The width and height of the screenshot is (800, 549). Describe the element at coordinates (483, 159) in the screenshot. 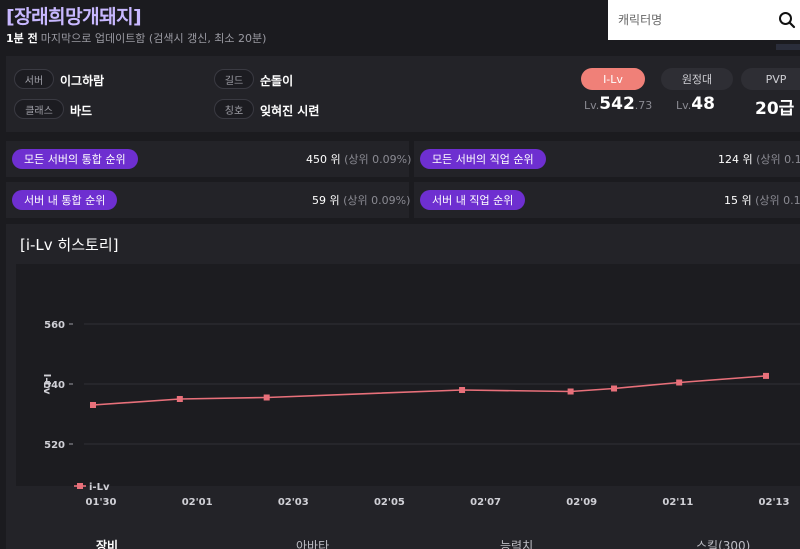

I see `rank-all-class-label: 모든 서버의 직업 순위` at that location.